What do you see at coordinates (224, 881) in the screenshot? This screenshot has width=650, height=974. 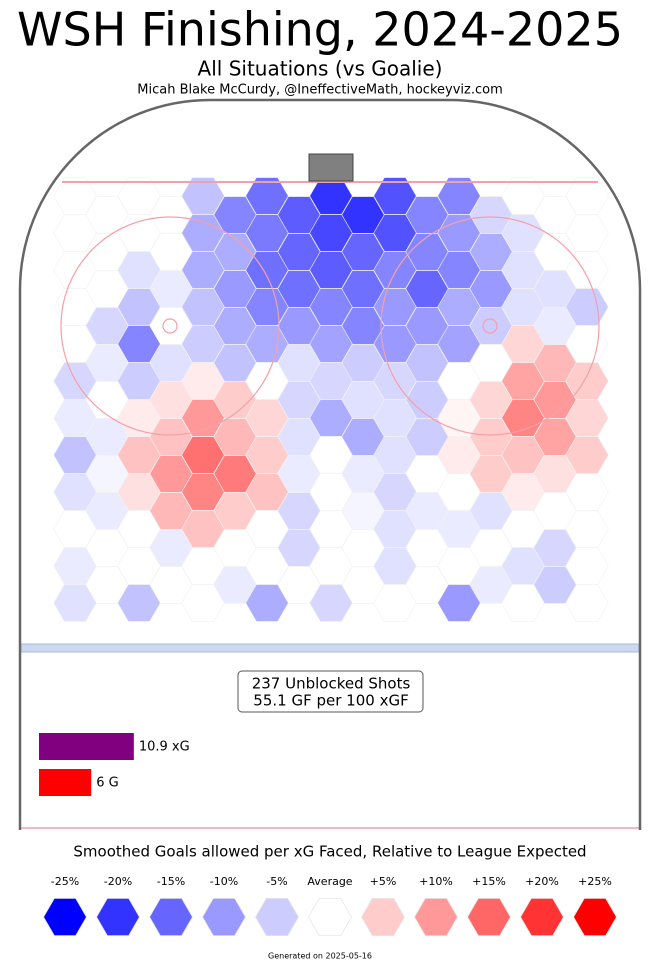 I see `legend-label: -10%` at bounding box center [224, 881].